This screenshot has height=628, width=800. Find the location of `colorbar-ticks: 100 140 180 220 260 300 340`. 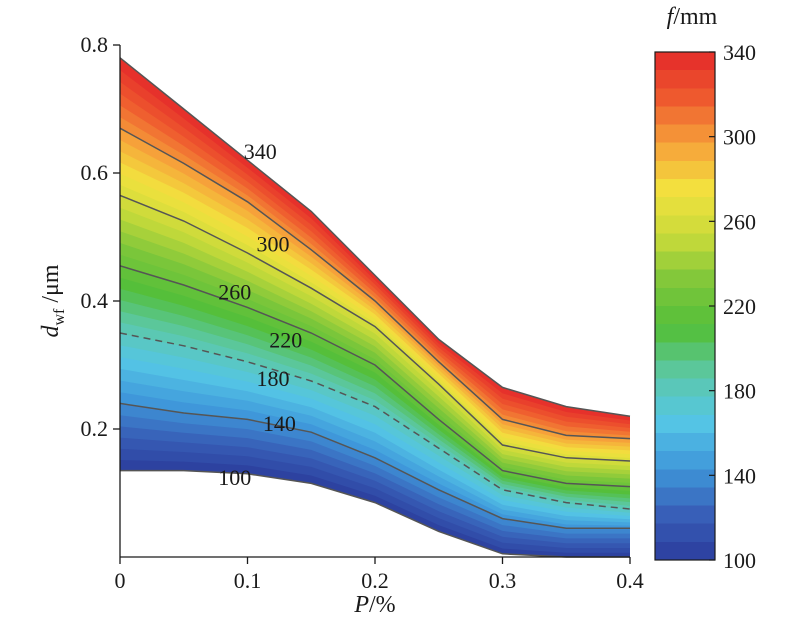

colorbar-ticks: 100 140 180 220 260 300 340 is located at coordinates (732, 306).